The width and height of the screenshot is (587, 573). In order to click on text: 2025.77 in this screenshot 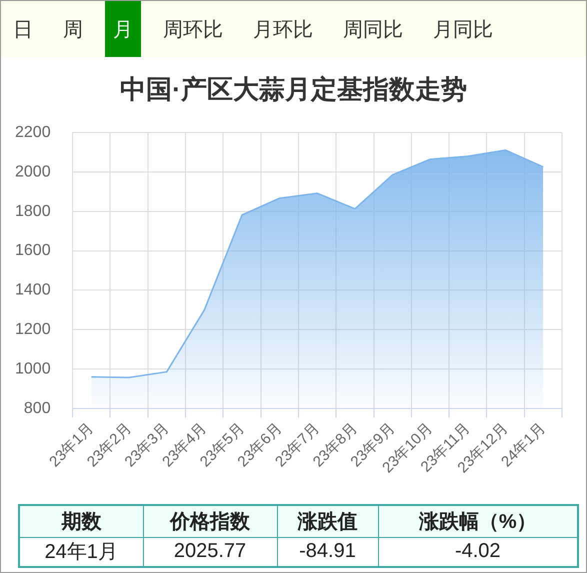, I will do `click(210, 552)`.